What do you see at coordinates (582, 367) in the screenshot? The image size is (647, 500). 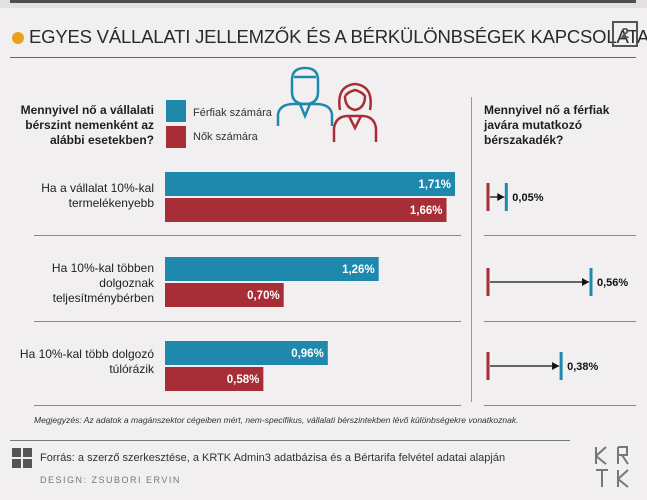 I see `gap-label-3: 0,38%` at bounding box center [582, 367].